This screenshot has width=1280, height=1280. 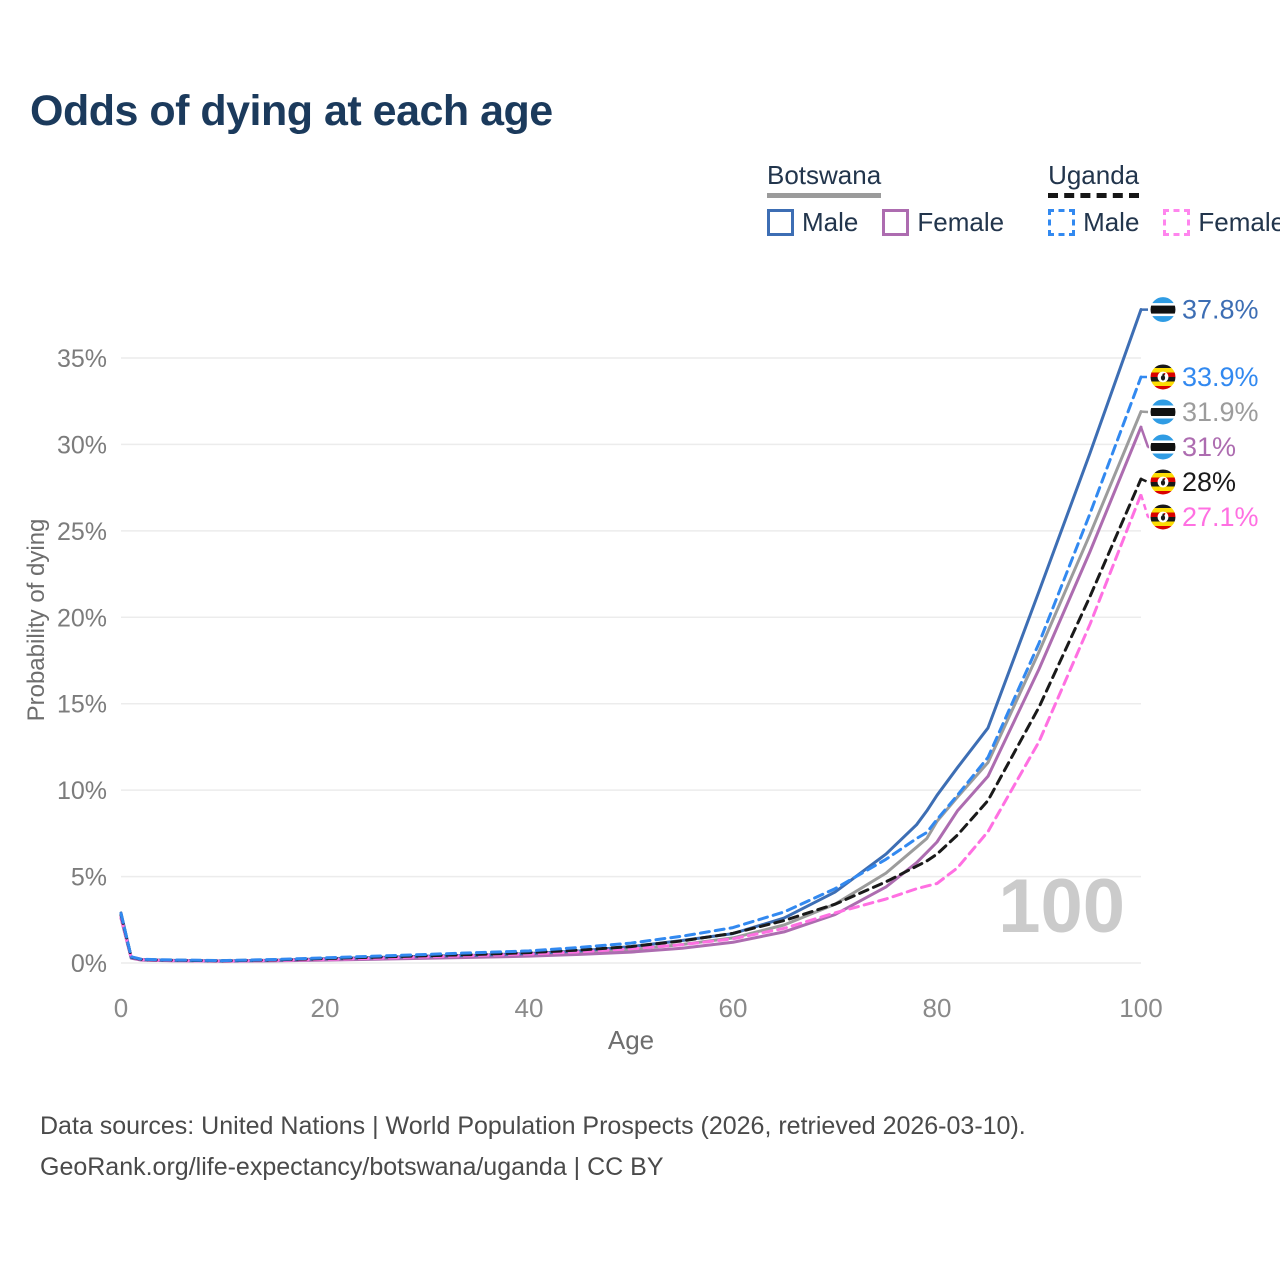 I want to click on botswana-male-swatch-icon, so click(x=780, y=222).